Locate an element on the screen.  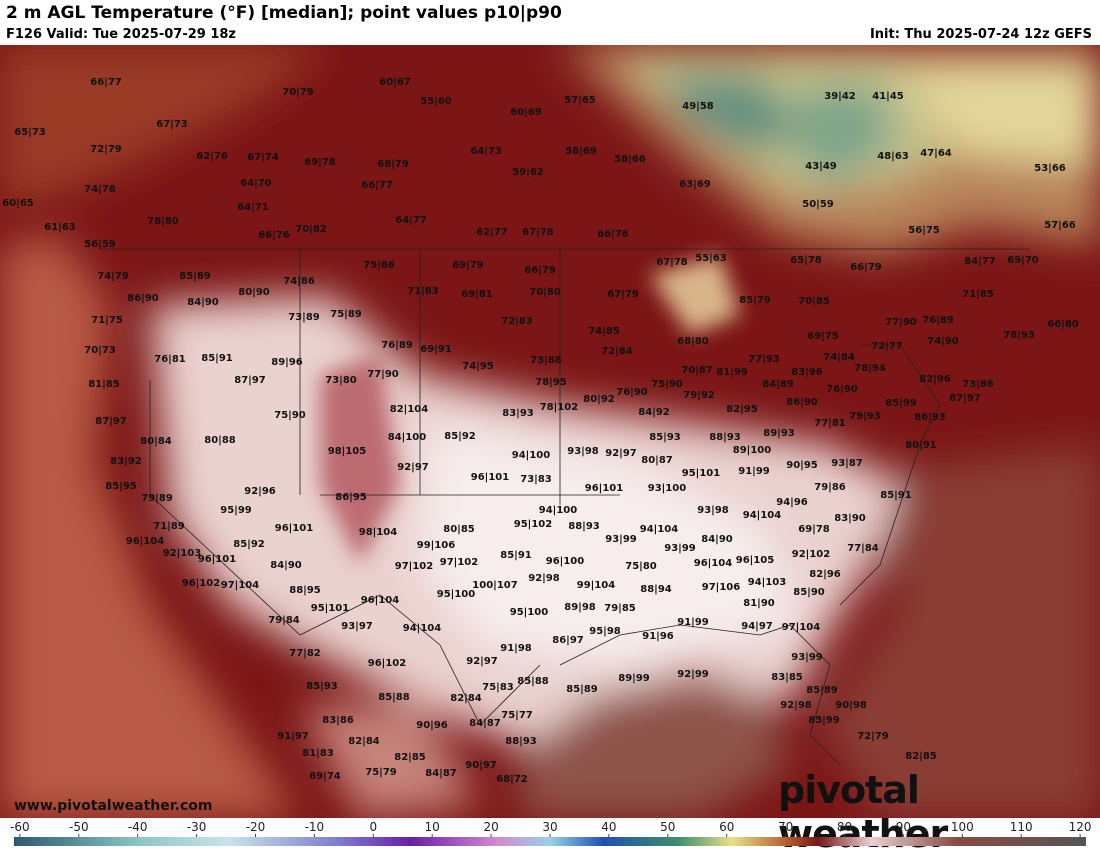
colorbar-tick-label: 110 is located at coordinates (1021, 827).